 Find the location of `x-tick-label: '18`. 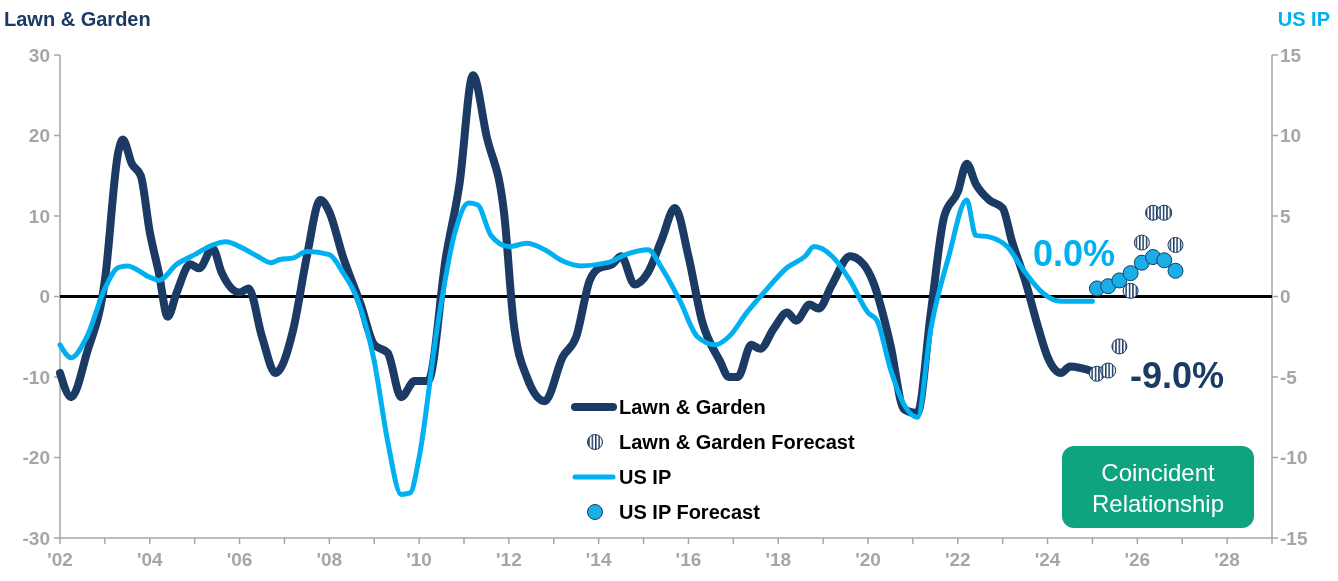

x-tick-label: '18 is located at coordinates (778, 559).